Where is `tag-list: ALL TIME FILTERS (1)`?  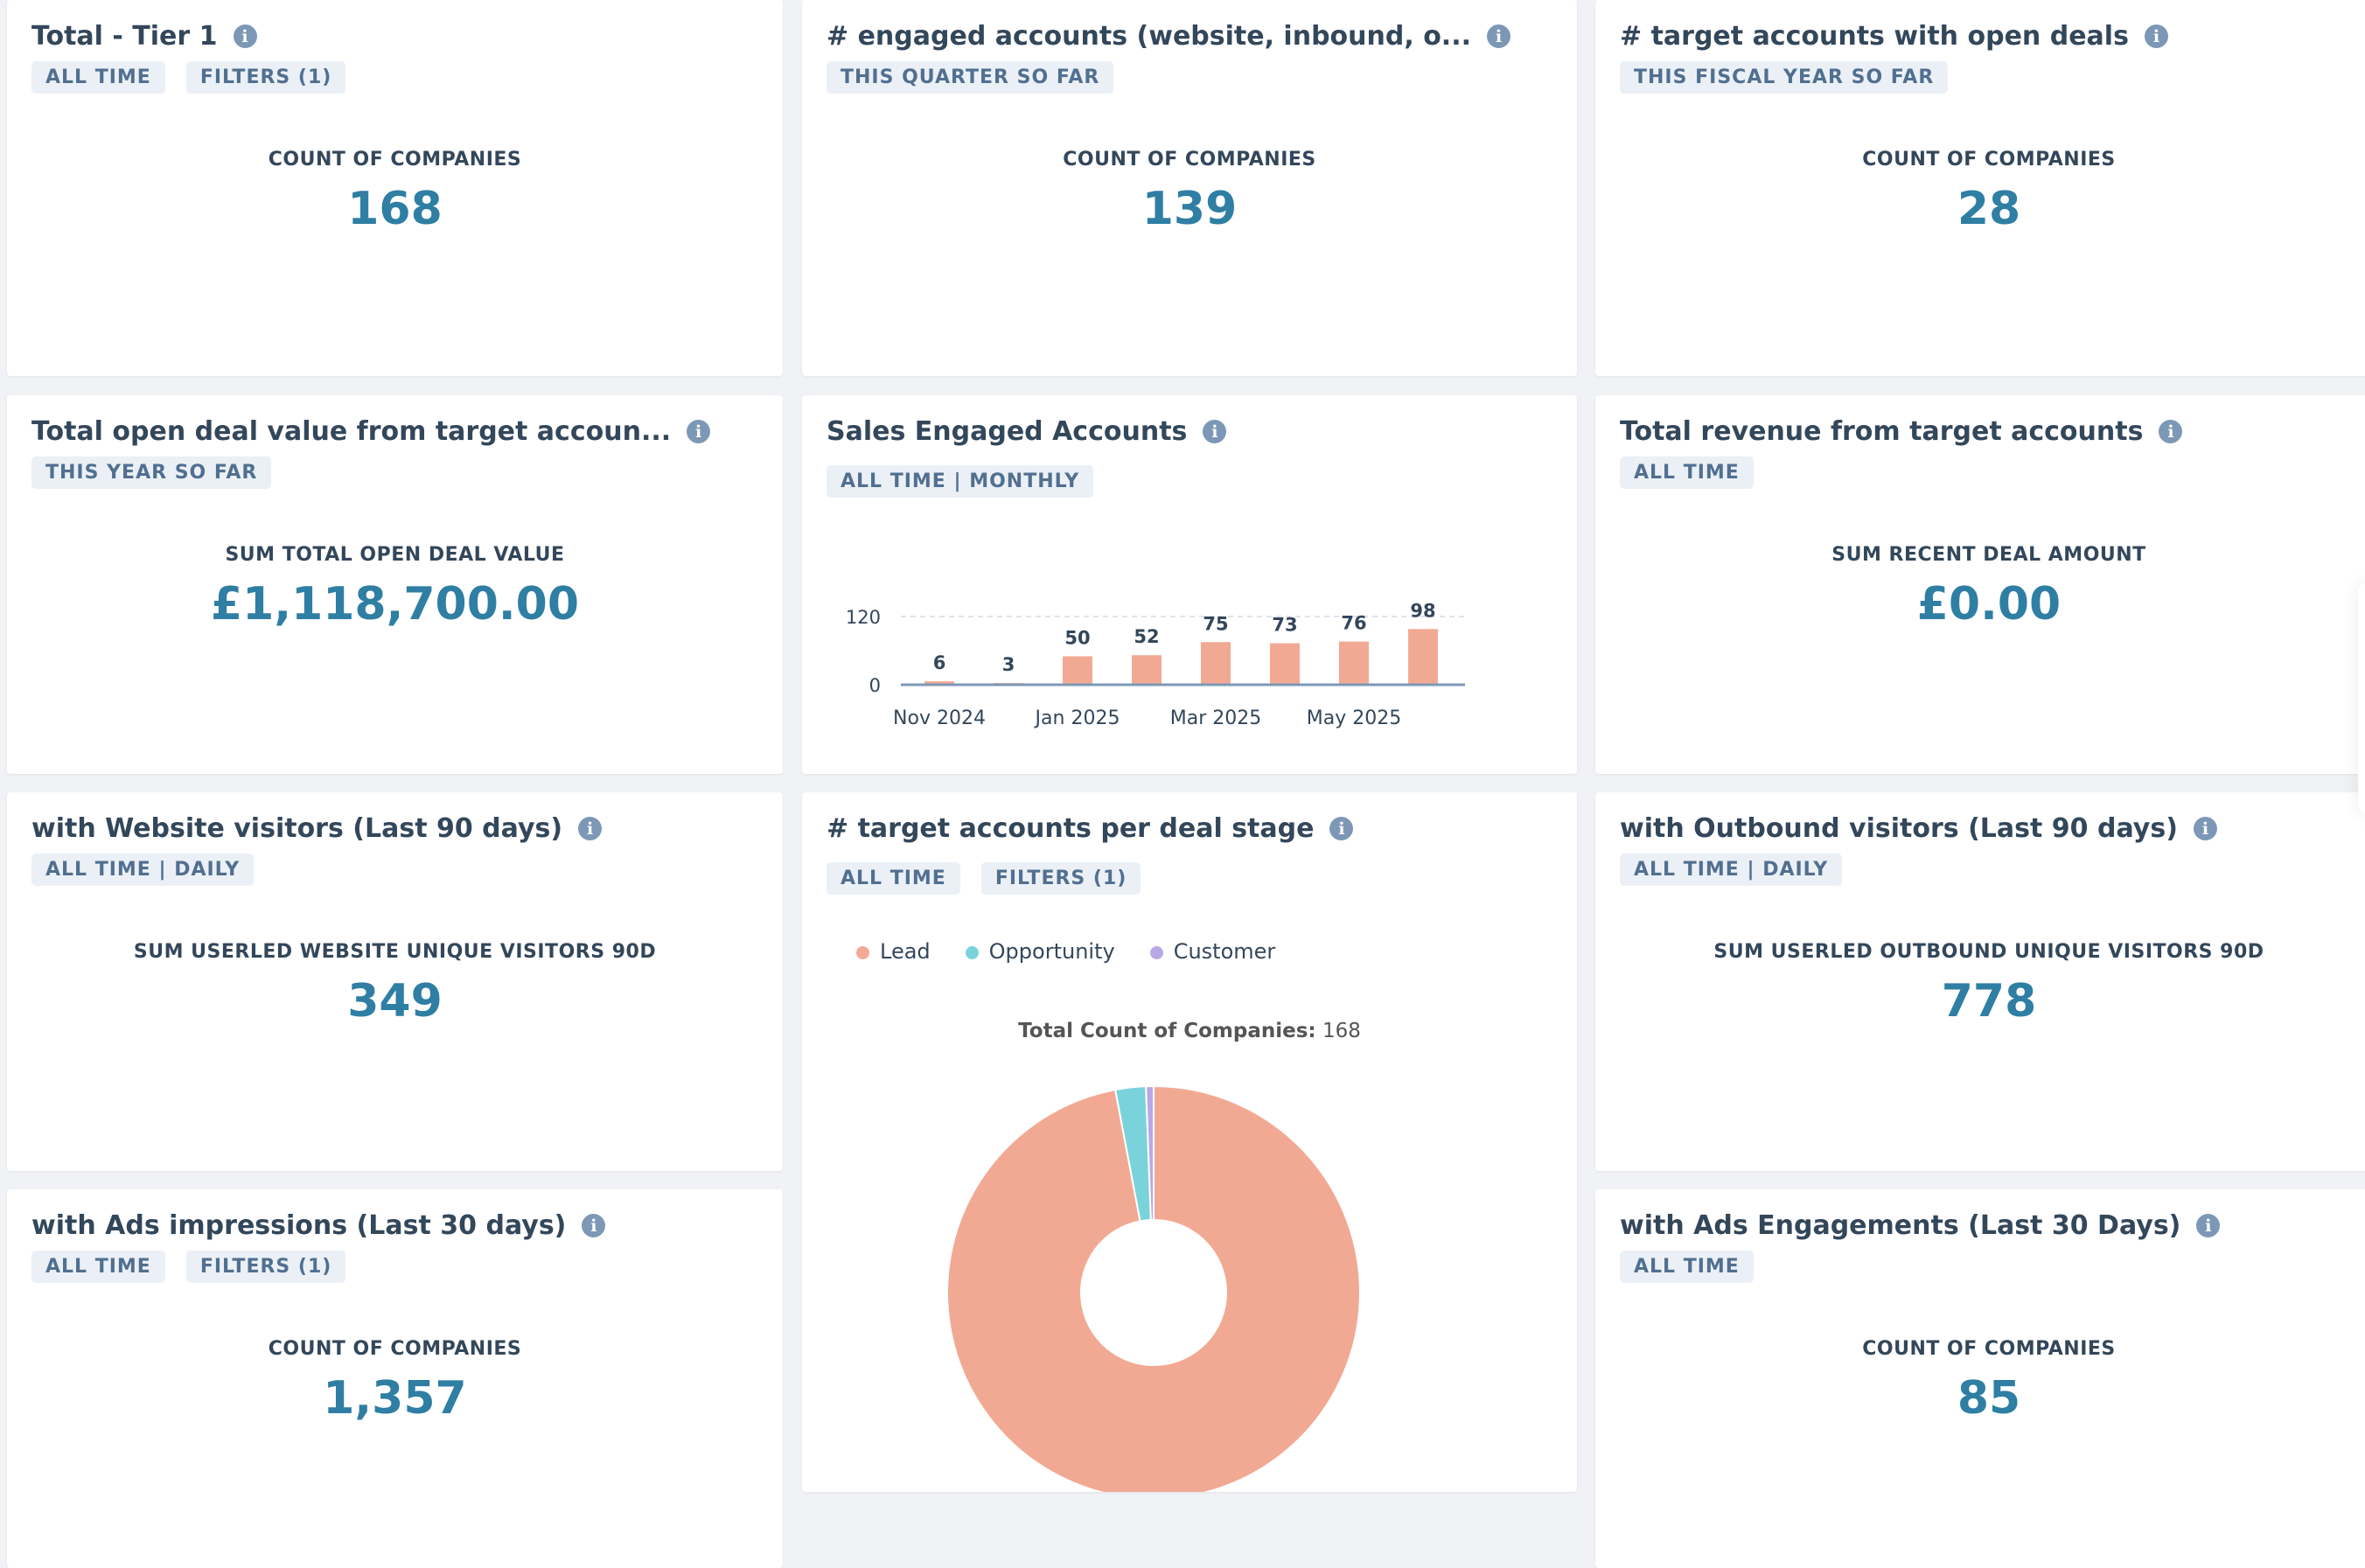
tag-list: ALL TIME FILTERS (1) is located at coordinates (188, 1267).